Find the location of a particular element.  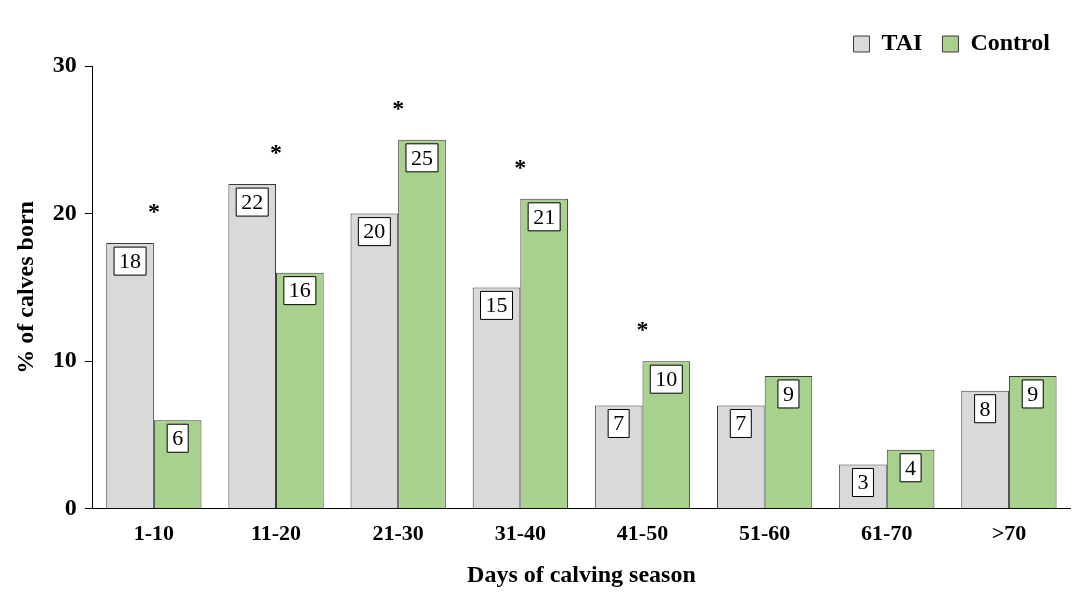

data-label: 20 is located at coordinates (374, 231).